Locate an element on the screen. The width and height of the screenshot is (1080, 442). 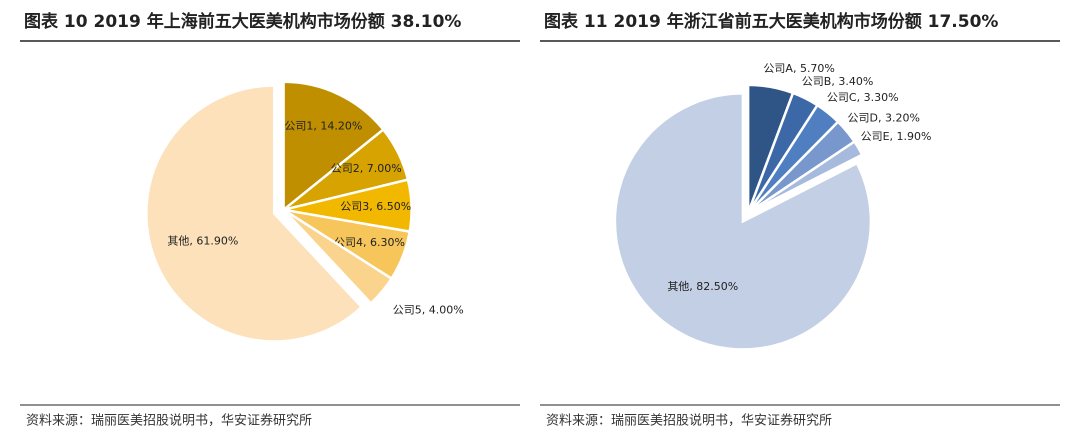
data-label: 公司B, 3.40% is located at coordinates (837, 81).